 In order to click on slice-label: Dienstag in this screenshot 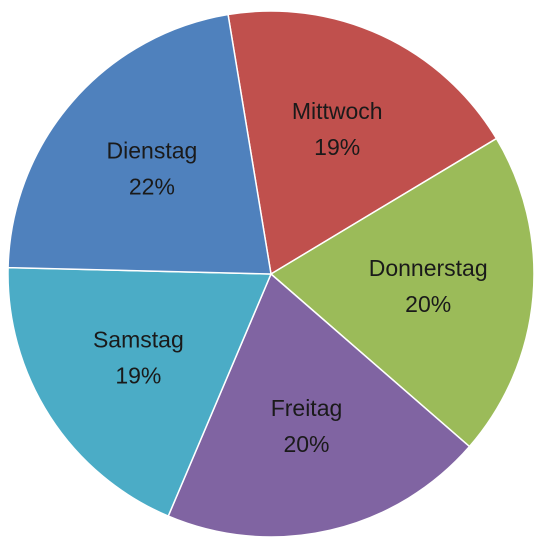, I will do `click(152, 151)`.